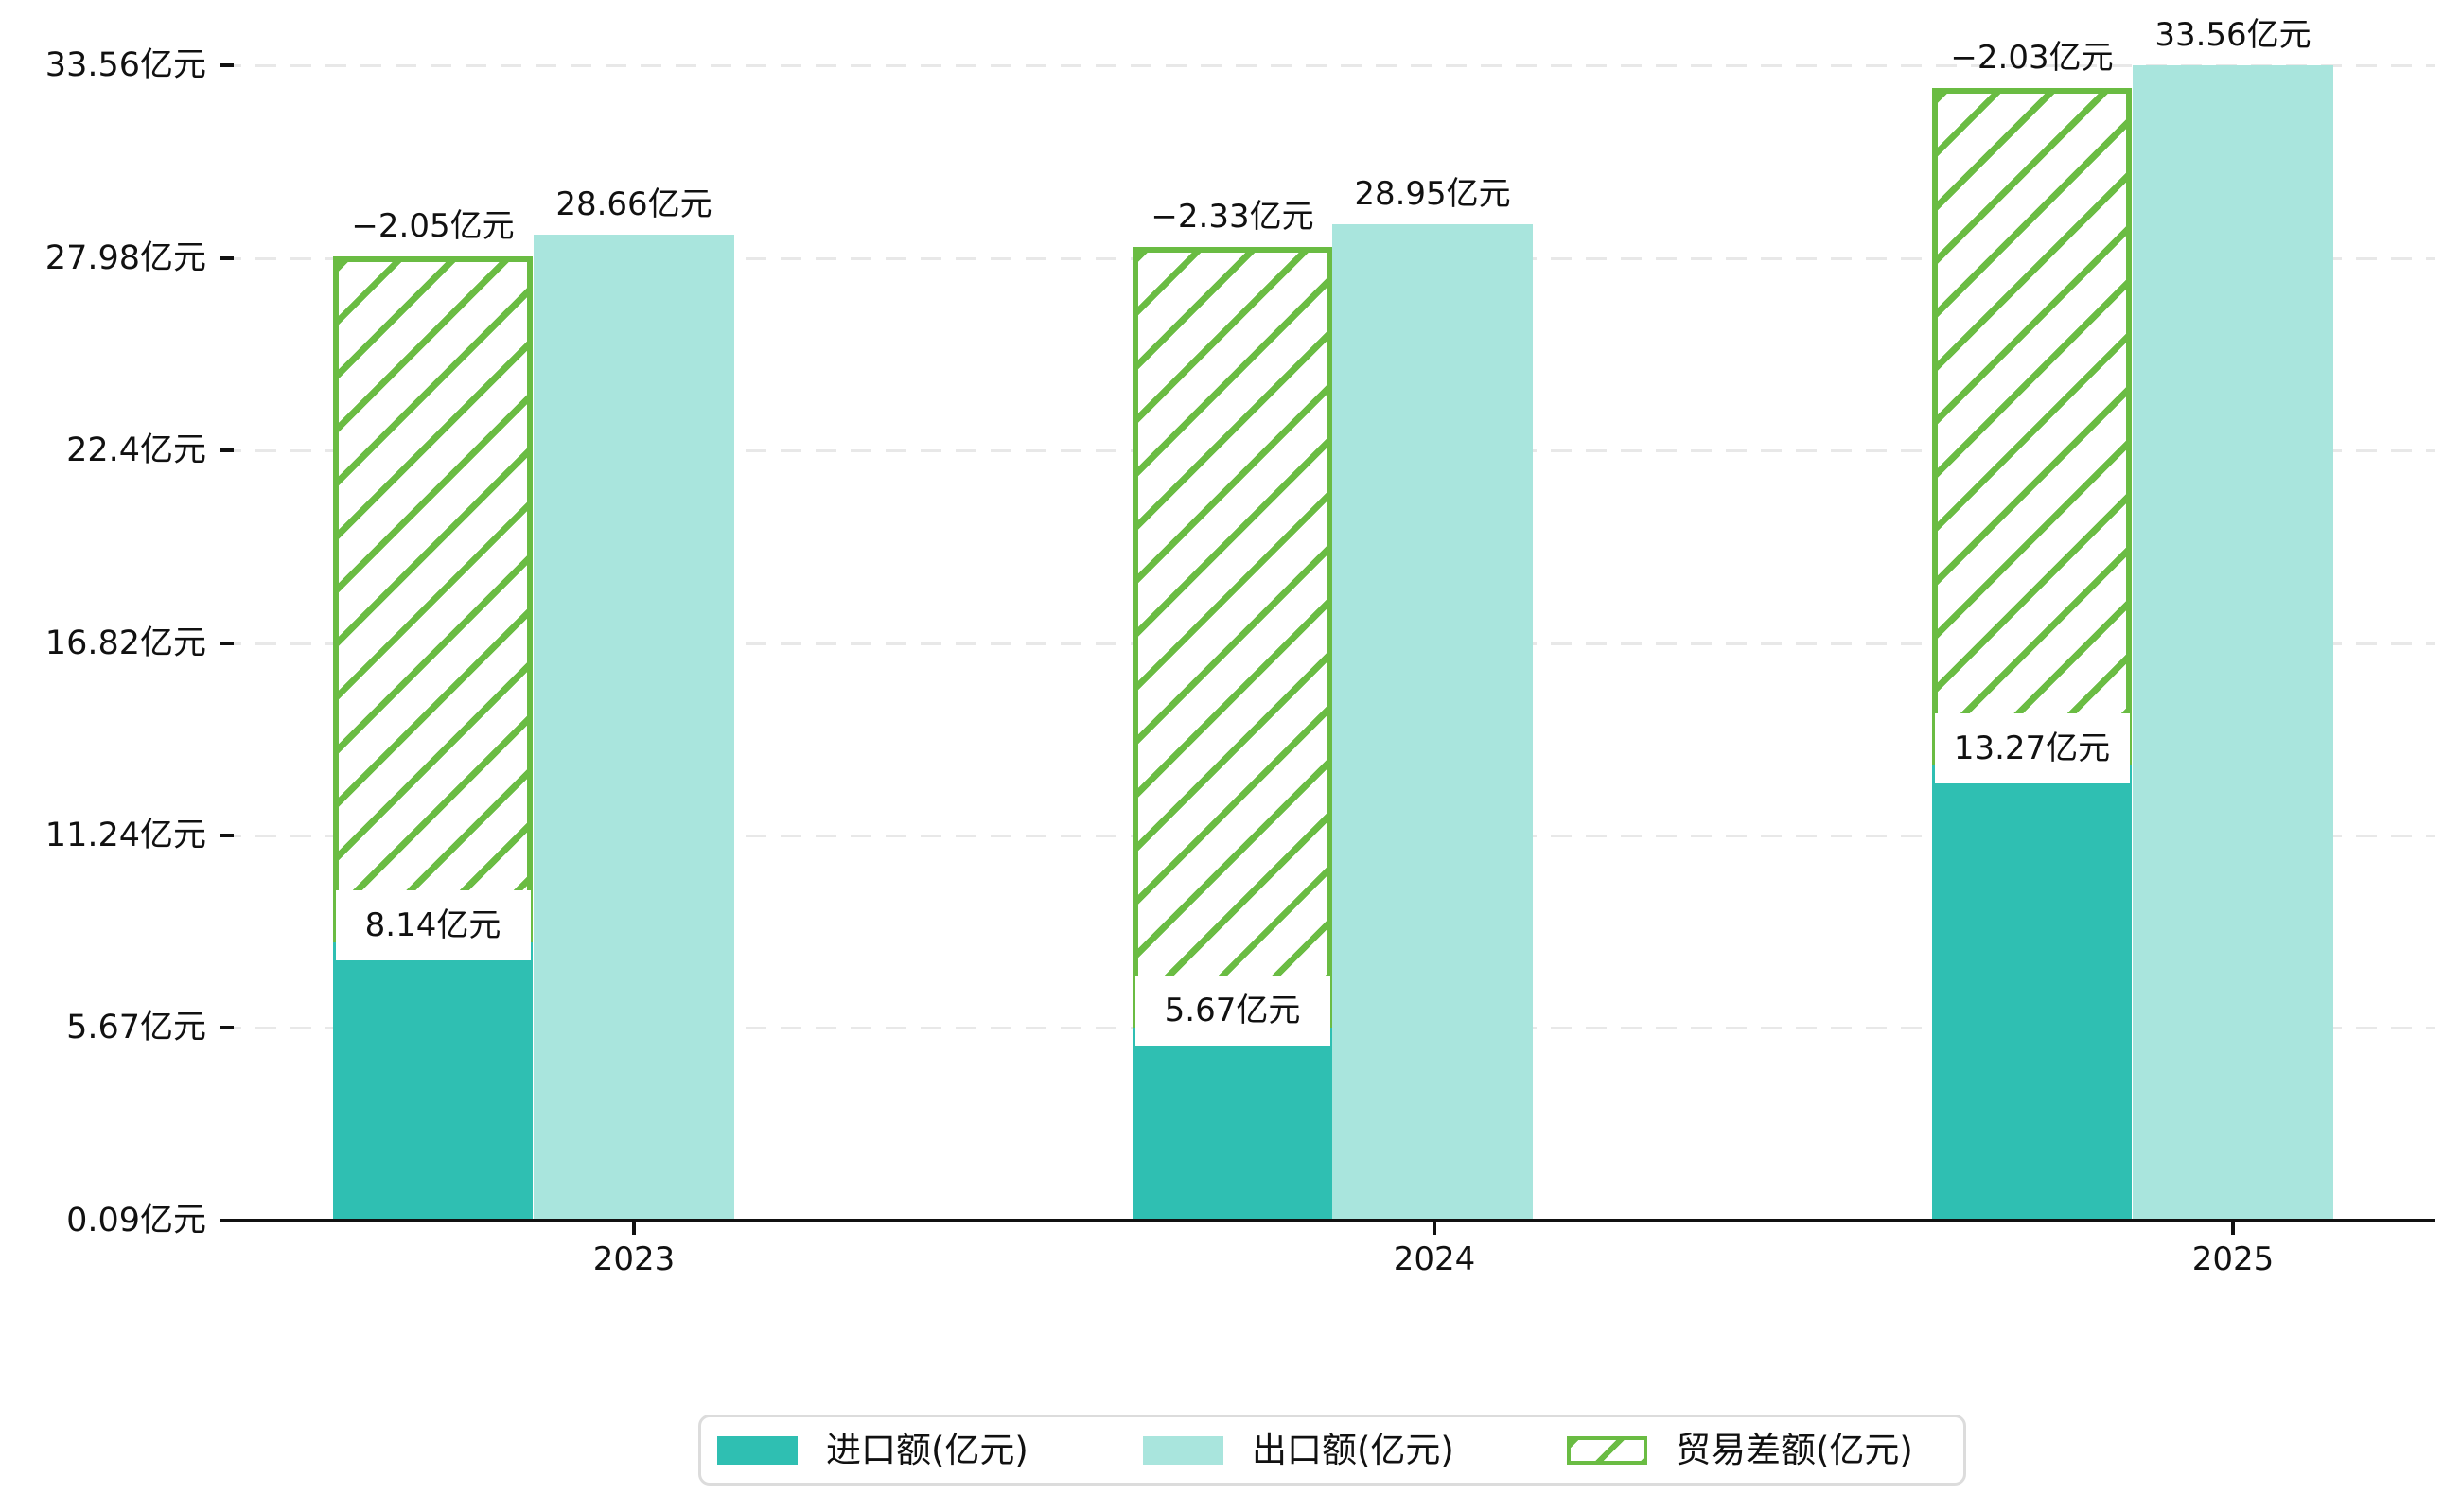 The width and height of the screenshot is (2461, 1512). I want to click on export-value-label: 28.66亿元, so click(633, 204).